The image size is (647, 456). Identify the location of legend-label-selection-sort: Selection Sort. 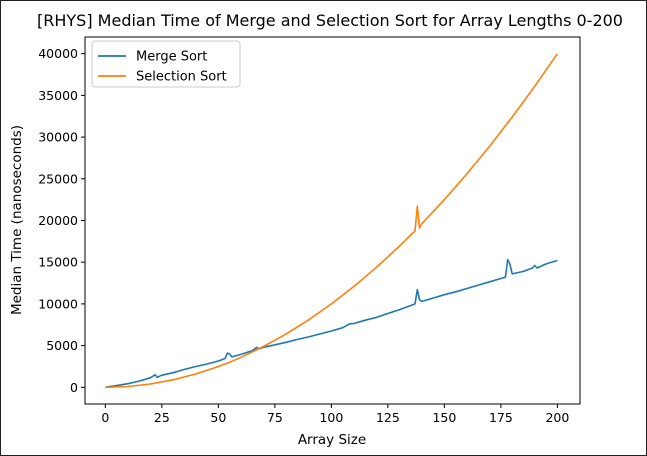
(181, 77).